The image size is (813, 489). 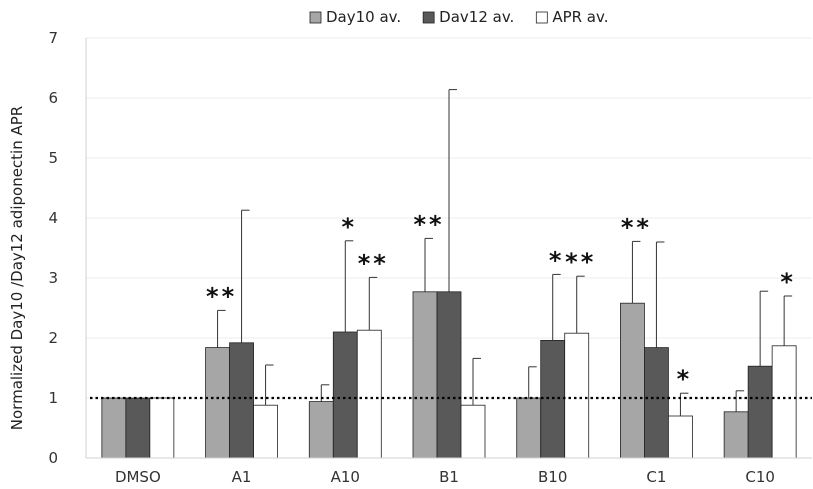 I want to click on y-axis-label: Normalized Day10 /Day12 adiponectin APR, so click(x=17, y=268).